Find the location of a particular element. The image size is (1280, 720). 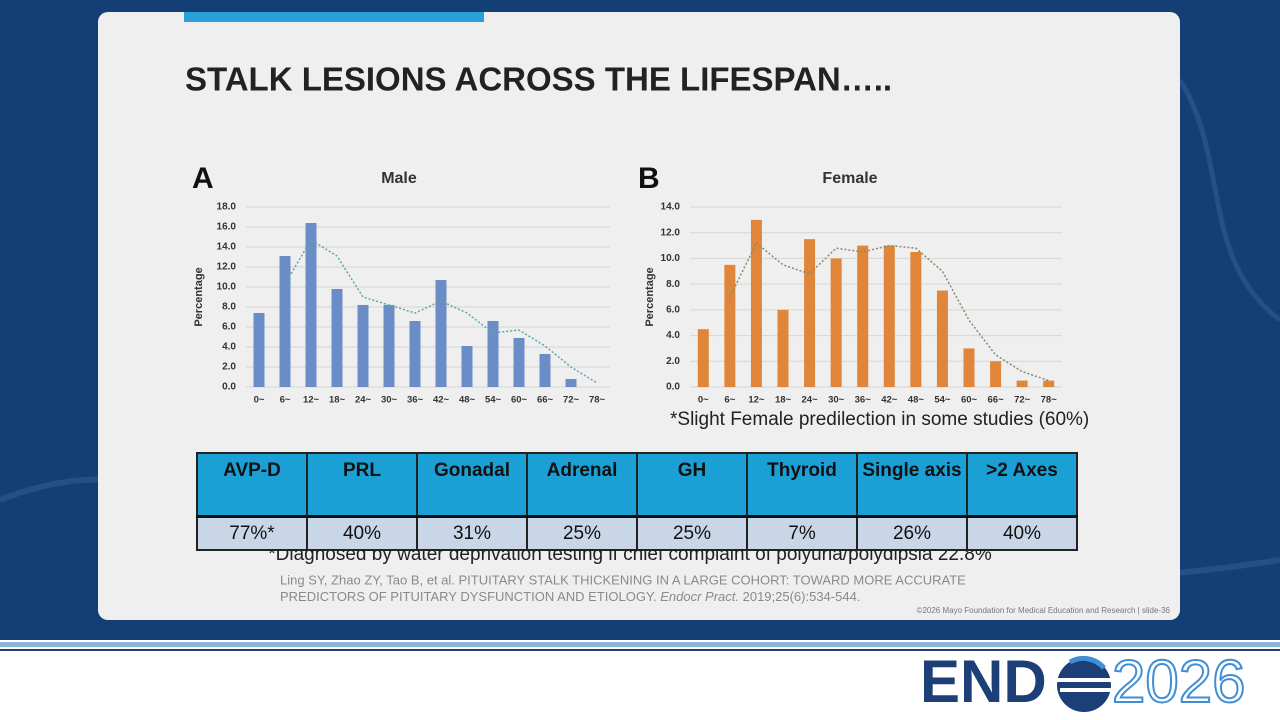

chart-title: Female is located at coordinates (849, 178).